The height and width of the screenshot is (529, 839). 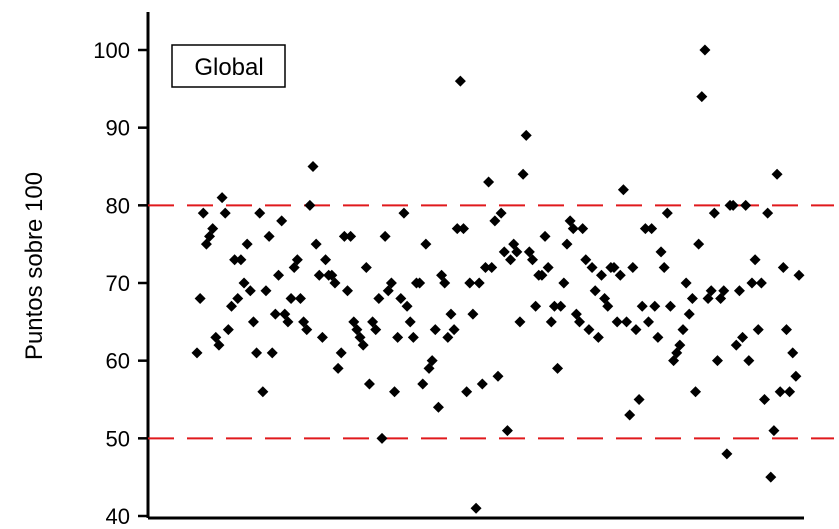 What do you see at coordinates (143, 283) in the screenshot?
I see `y-axis-ticks` at bounding box center [143, 283].